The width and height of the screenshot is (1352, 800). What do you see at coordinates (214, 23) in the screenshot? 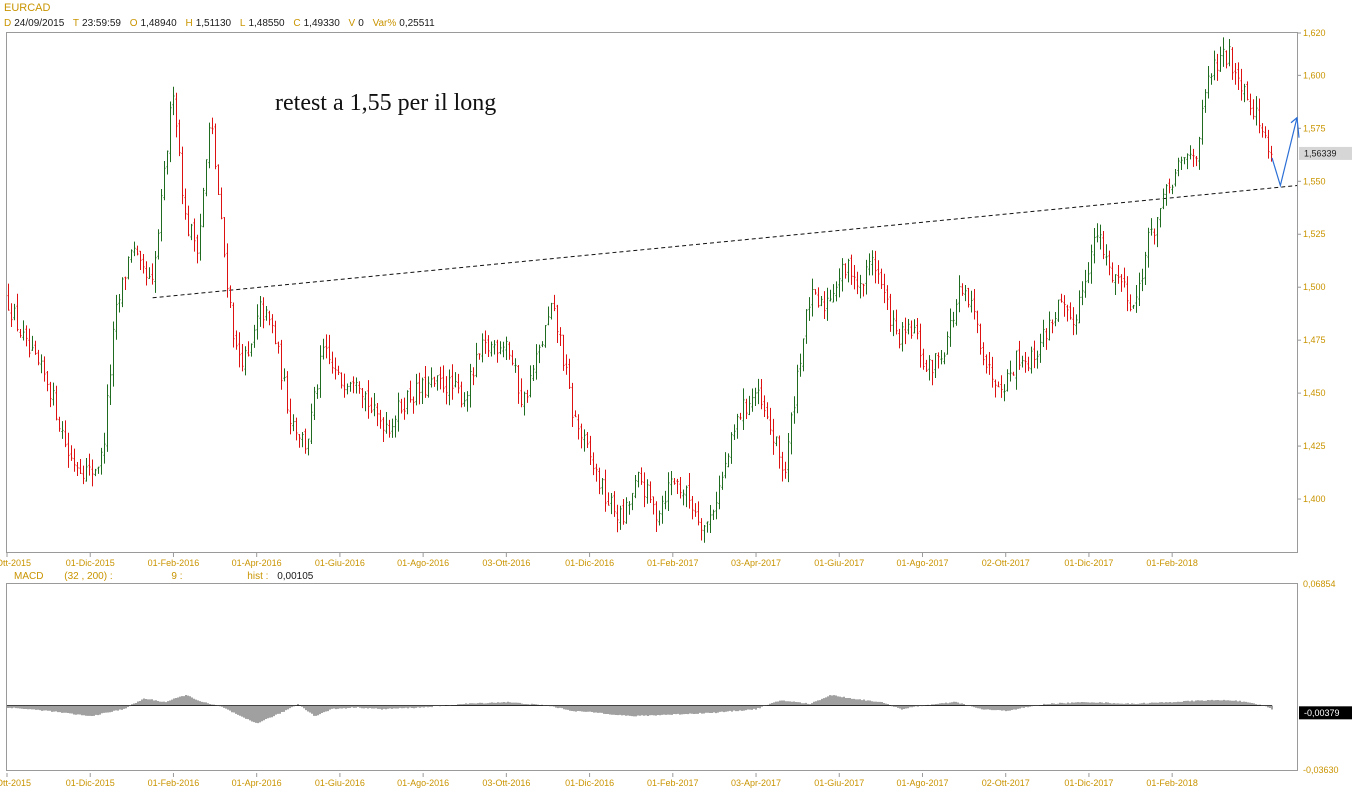
I see `high-value: 1,51130` at bounding box center [214, 23].